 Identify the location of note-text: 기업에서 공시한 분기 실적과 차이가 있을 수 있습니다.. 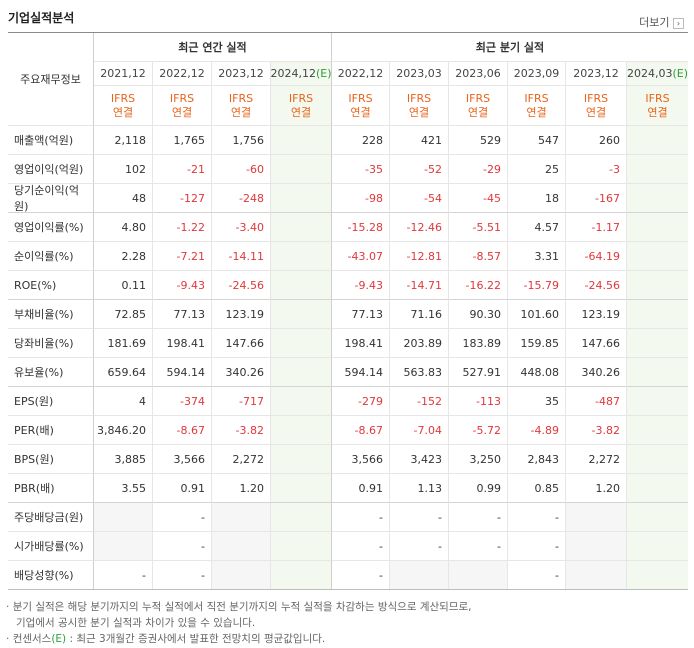
(136, 623).